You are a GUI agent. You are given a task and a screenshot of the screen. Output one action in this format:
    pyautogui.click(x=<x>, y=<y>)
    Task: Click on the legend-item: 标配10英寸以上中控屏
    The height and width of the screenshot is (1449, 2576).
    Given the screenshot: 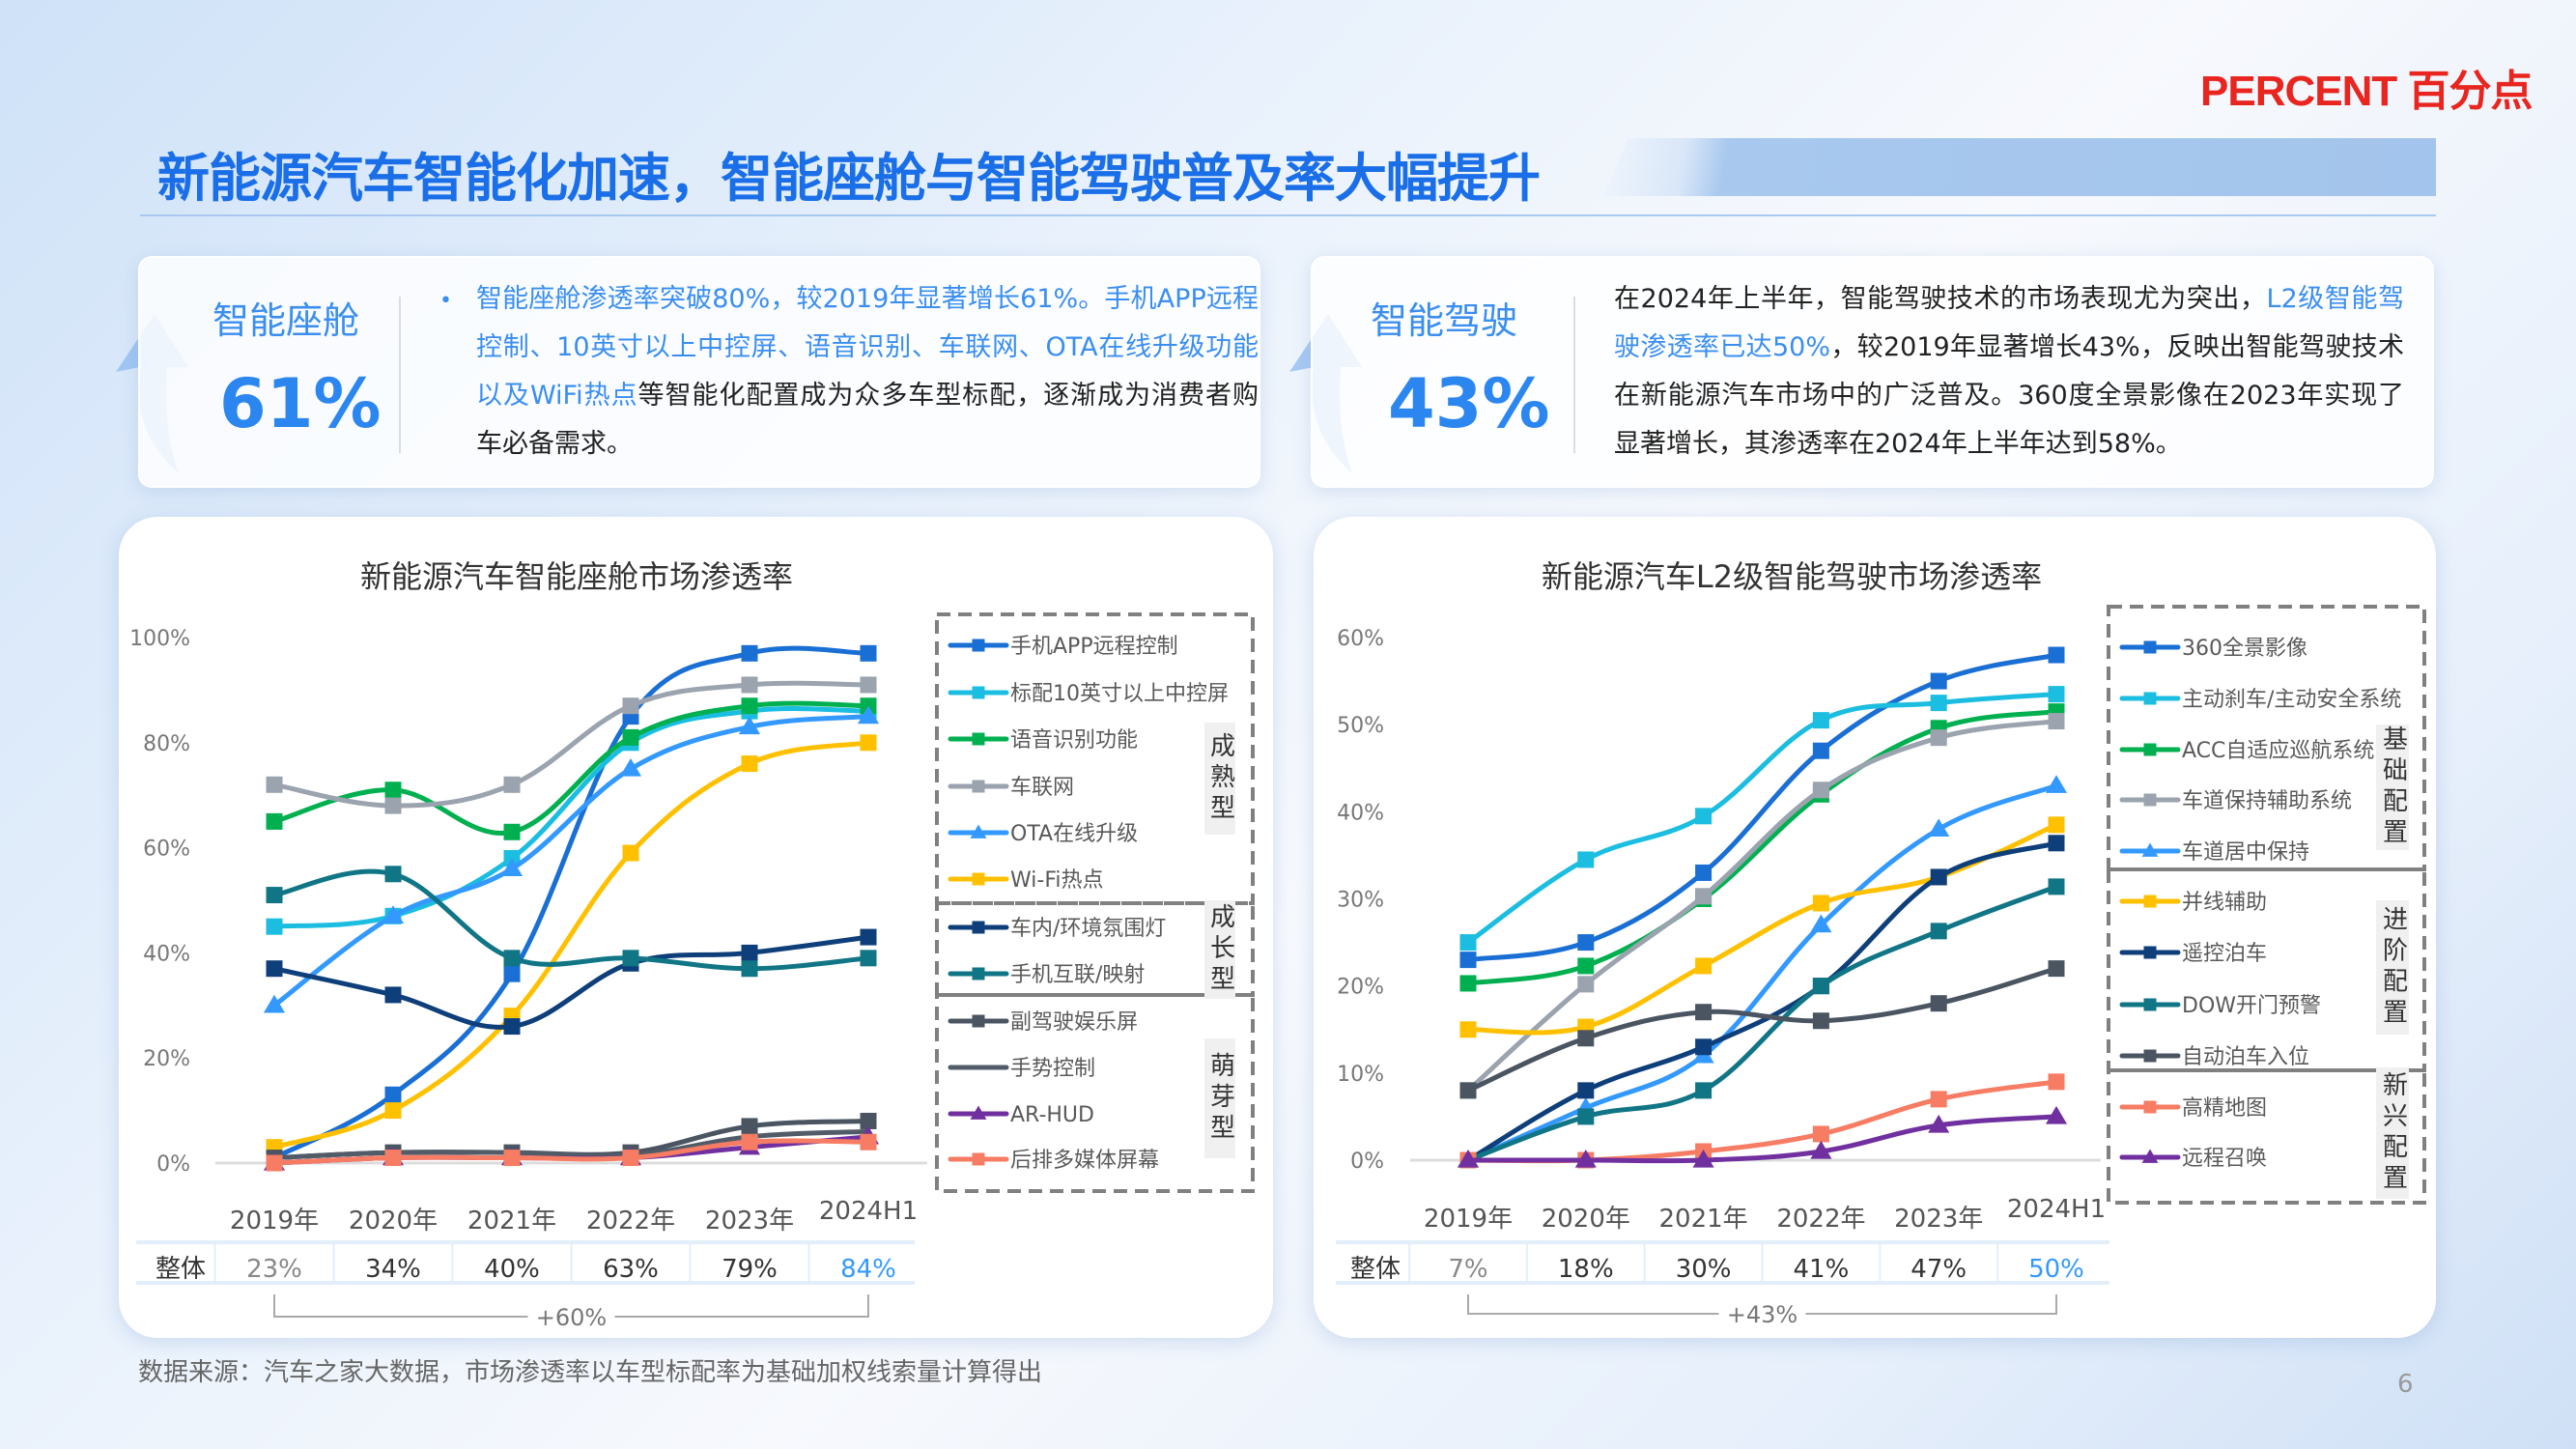 What is the action you would take?
    pyautogui.click(x=1088, y=694)
    